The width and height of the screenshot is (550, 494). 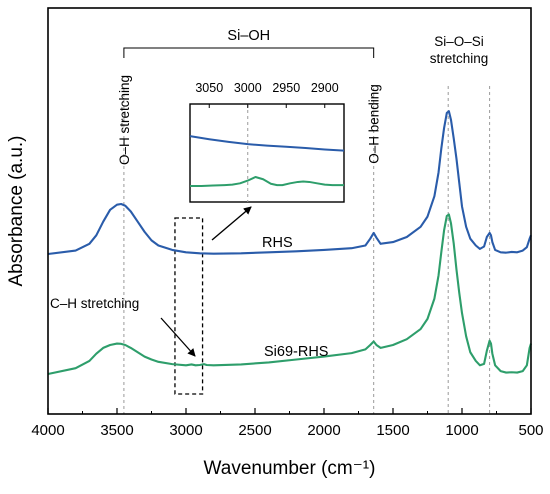 What do you see at coordinates (124, 120) in the screenshot?
I see `oh-stretching-label: O–H stretching` at bounding box center [124, 120].